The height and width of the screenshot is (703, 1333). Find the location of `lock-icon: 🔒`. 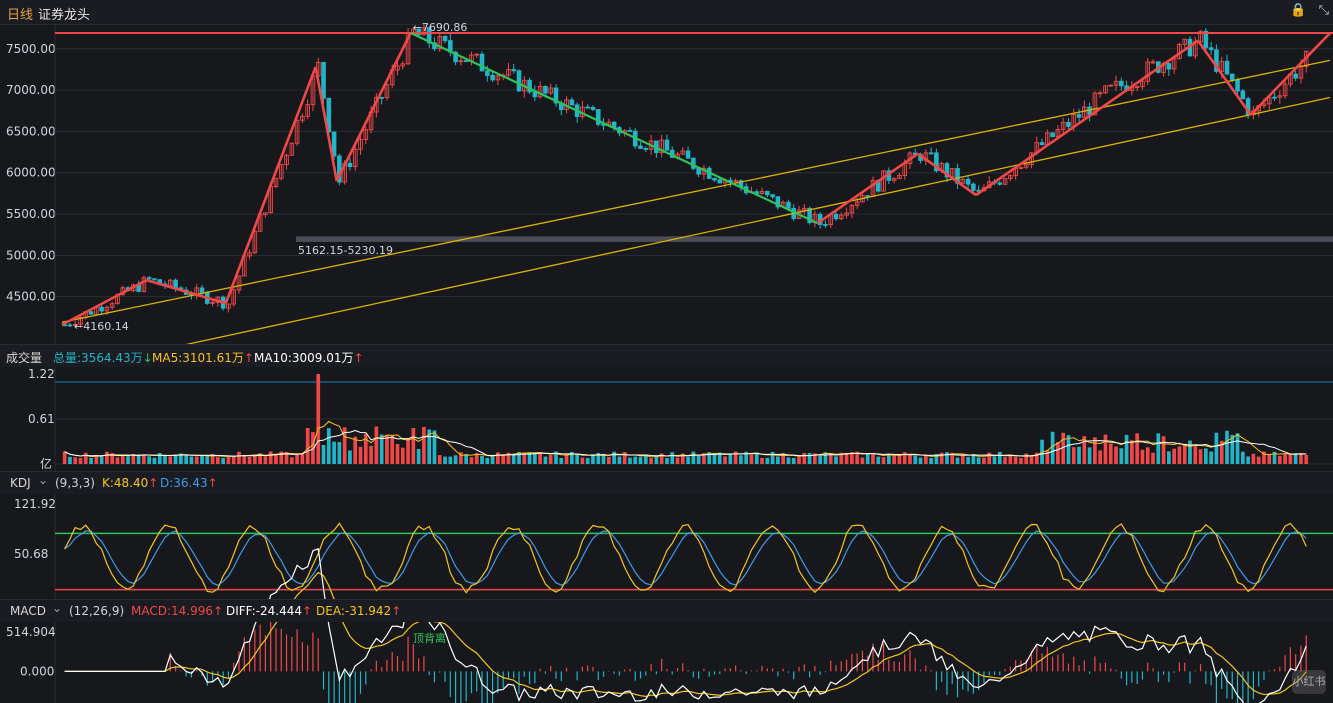

lock-icon: 🔒 is located at coordinates (1298, 10).